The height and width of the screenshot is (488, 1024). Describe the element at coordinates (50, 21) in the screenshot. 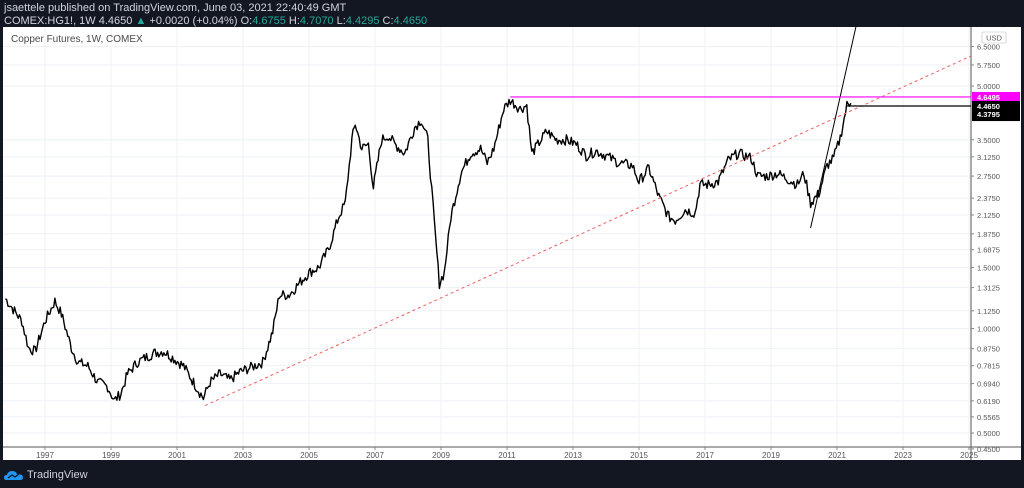

I see `symbol: COMEX:HG1!, 1W` at that location.